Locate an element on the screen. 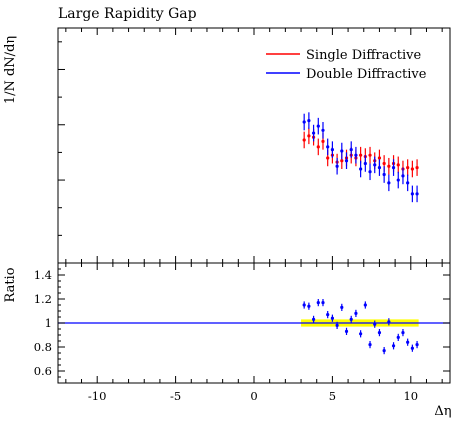  x-tick-label: -10 is located at coordinates (97, 396).